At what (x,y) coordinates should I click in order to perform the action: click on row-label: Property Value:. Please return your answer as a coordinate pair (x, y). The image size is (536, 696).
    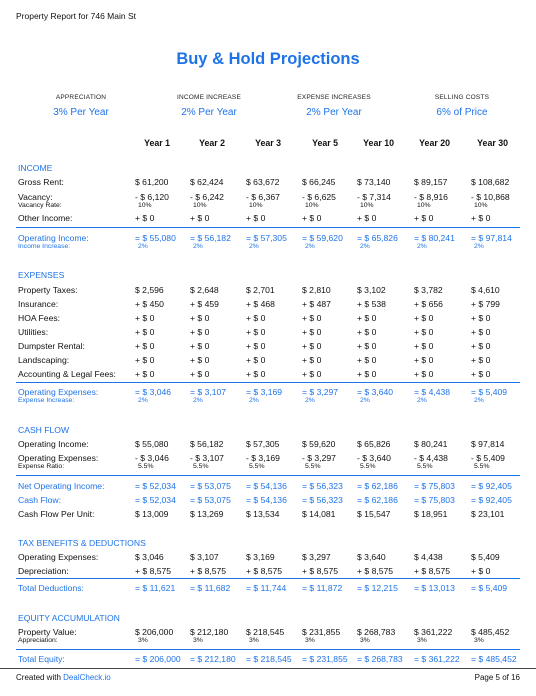
    Looking at the image, I should click on (47, 632).